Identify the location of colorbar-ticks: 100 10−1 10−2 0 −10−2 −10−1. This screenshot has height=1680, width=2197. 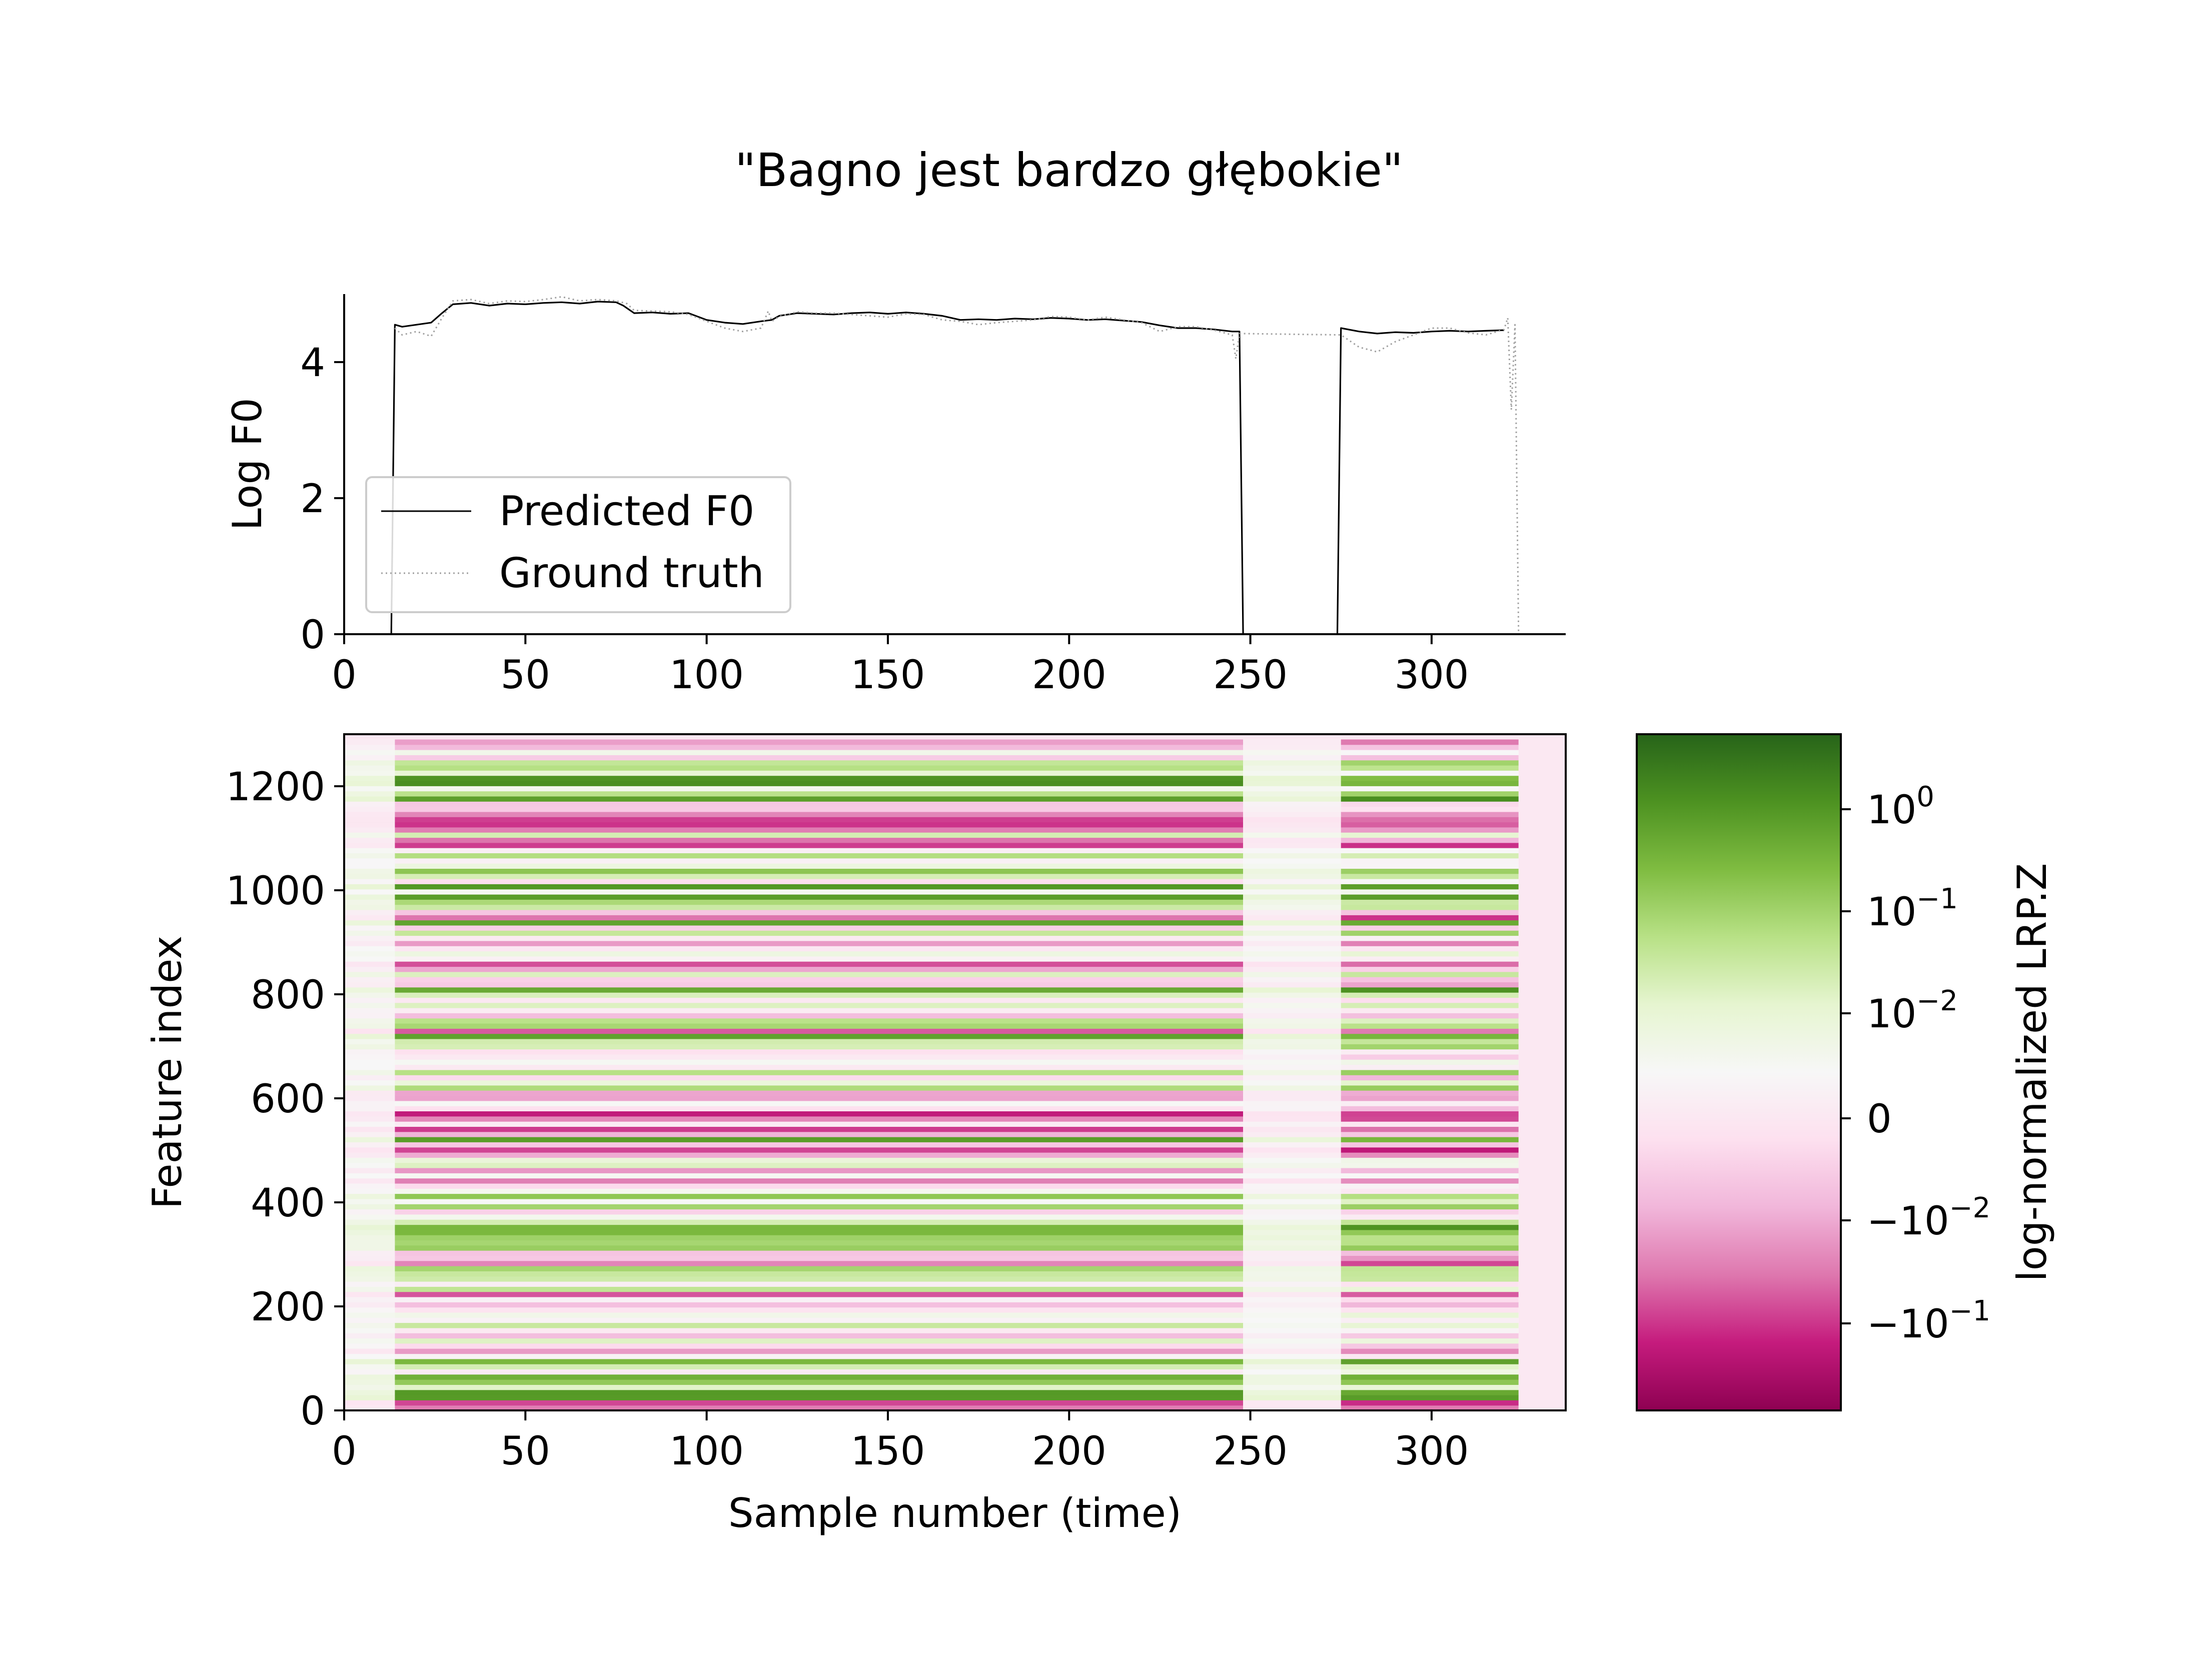
(1915, 1064).